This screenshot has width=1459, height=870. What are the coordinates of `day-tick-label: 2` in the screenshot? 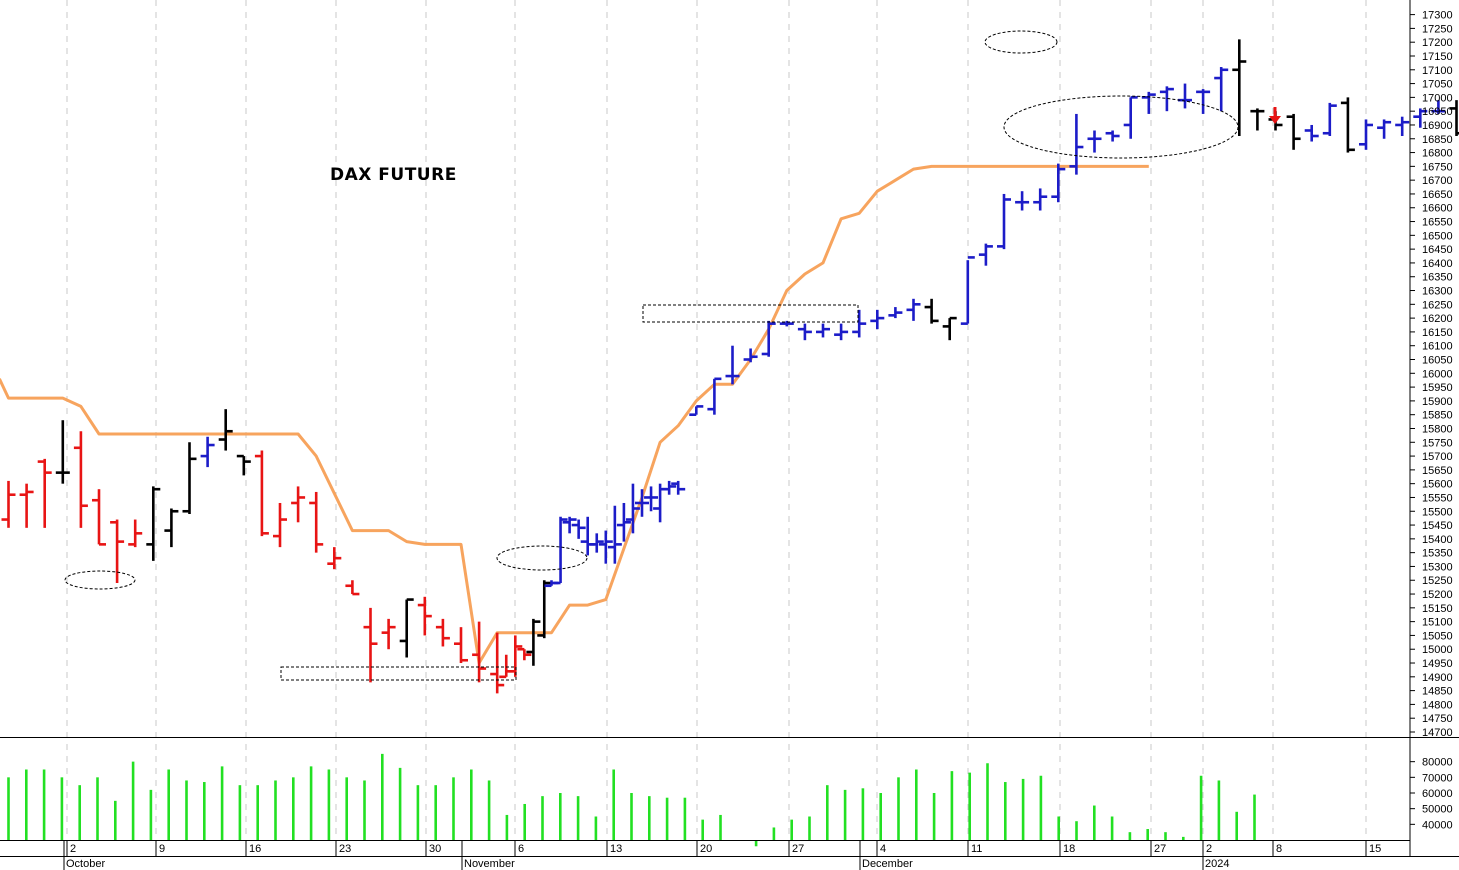 It's located at (73, 849).